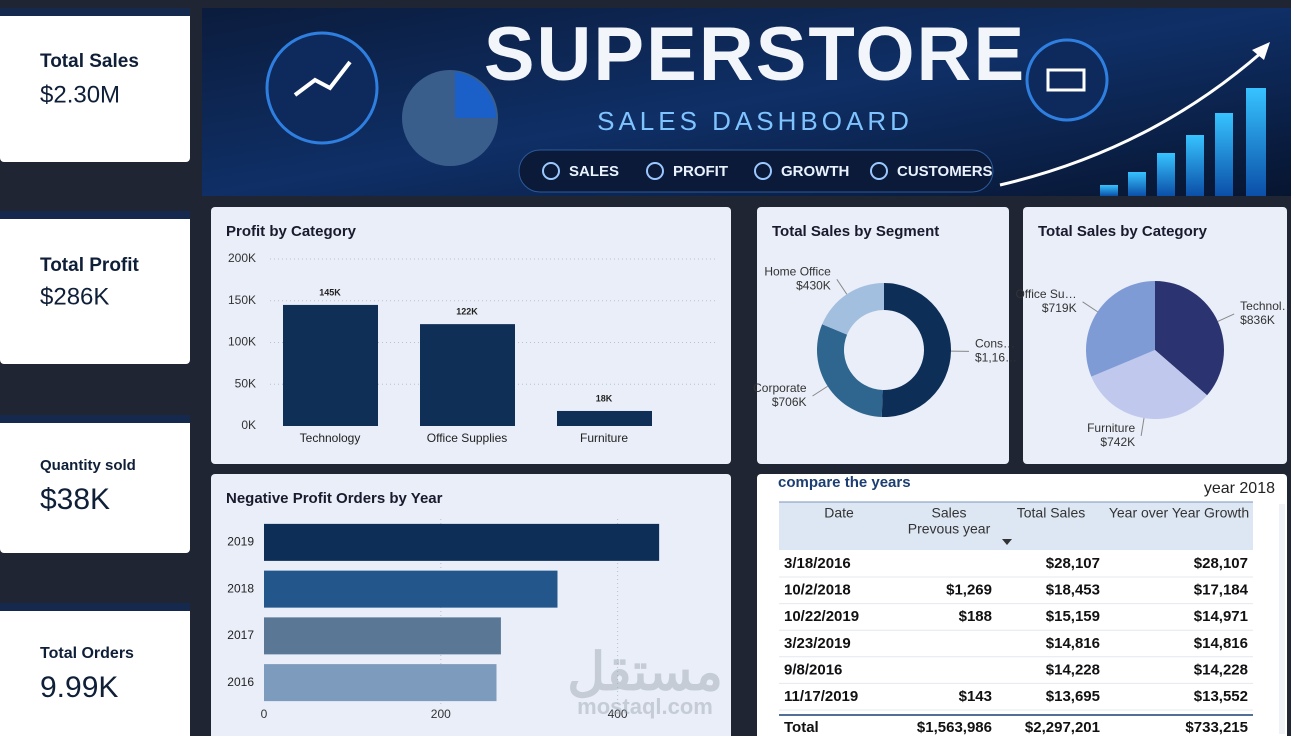 The height and width of the screenshot is (736, 1291). I want to click on table-cell: $14,228, so click(1073, 669).